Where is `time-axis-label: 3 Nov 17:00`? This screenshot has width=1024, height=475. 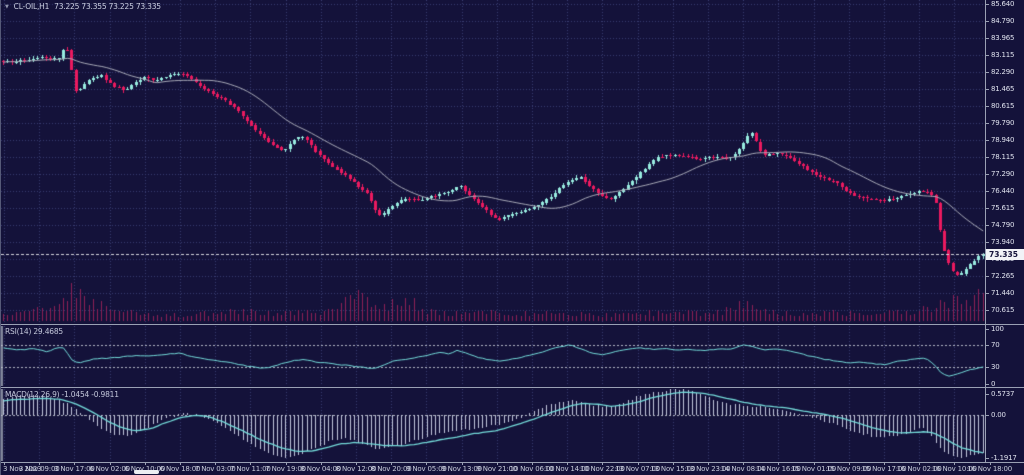
time-axis-label: 3 Nov 17:00 is located at coordinates (74, 469).